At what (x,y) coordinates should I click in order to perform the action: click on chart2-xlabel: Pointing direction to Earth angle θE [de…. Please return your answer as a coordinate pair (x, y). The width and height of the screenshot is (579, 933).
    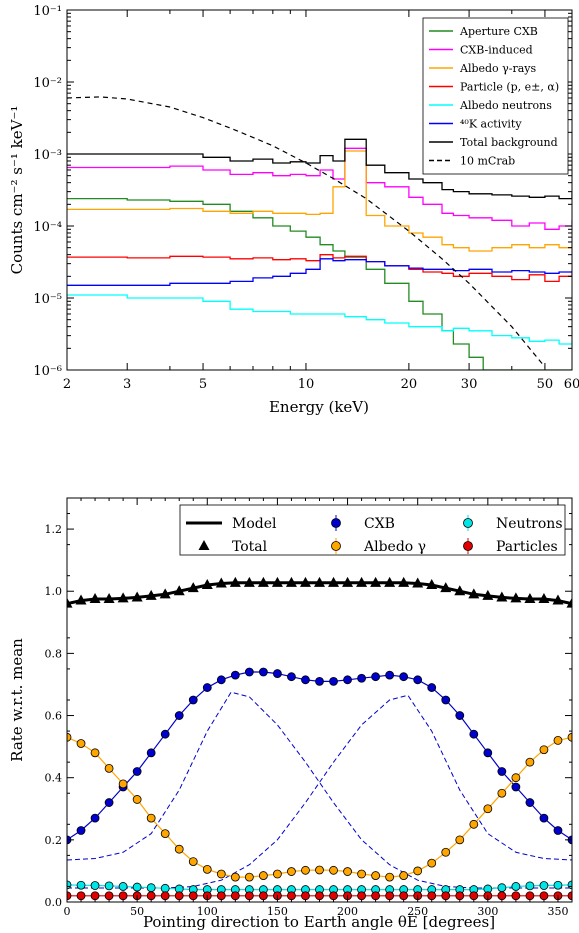
    Looking at the image, I should click on (319, 922).